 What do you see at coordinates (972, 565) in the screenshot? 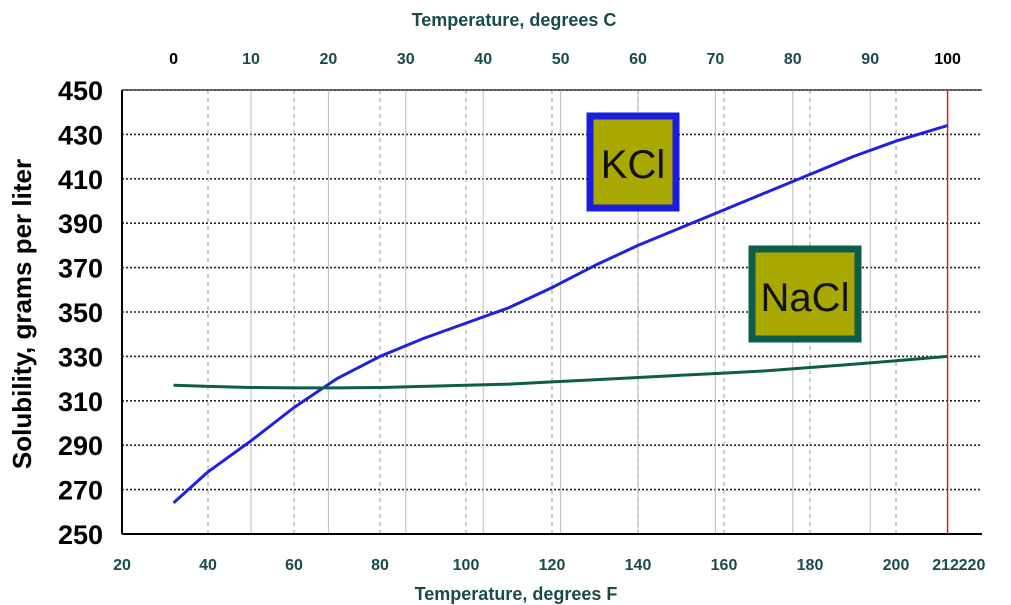
I see `x-tick-label-f: 220` at bounding box center [972, 565].